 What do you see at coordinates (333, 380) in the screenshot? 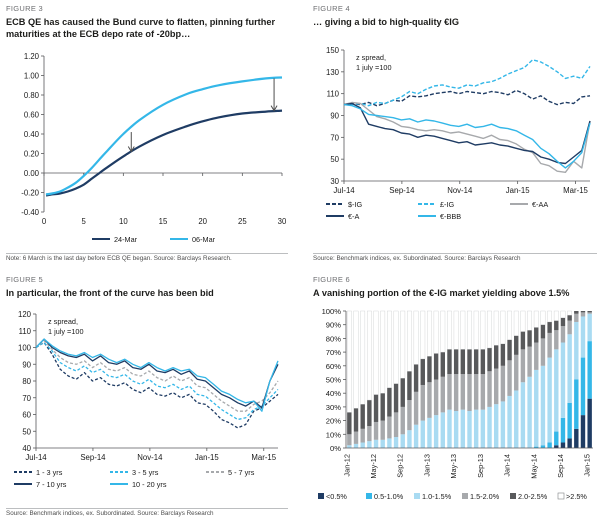
I see `fig6-y-tick-label: 50%` at bounding box center [333, 380].